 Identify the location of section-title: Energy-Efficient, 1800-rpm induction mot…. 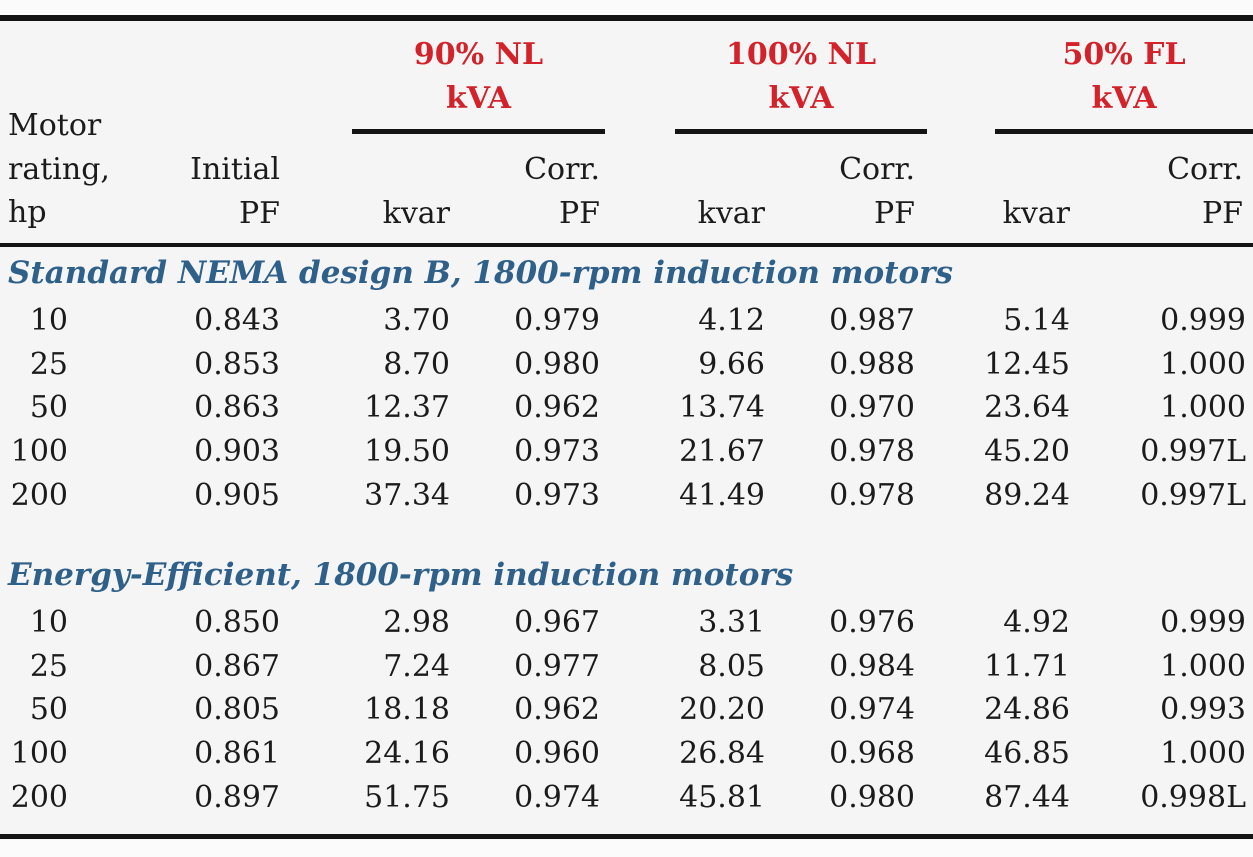
(401, 575).